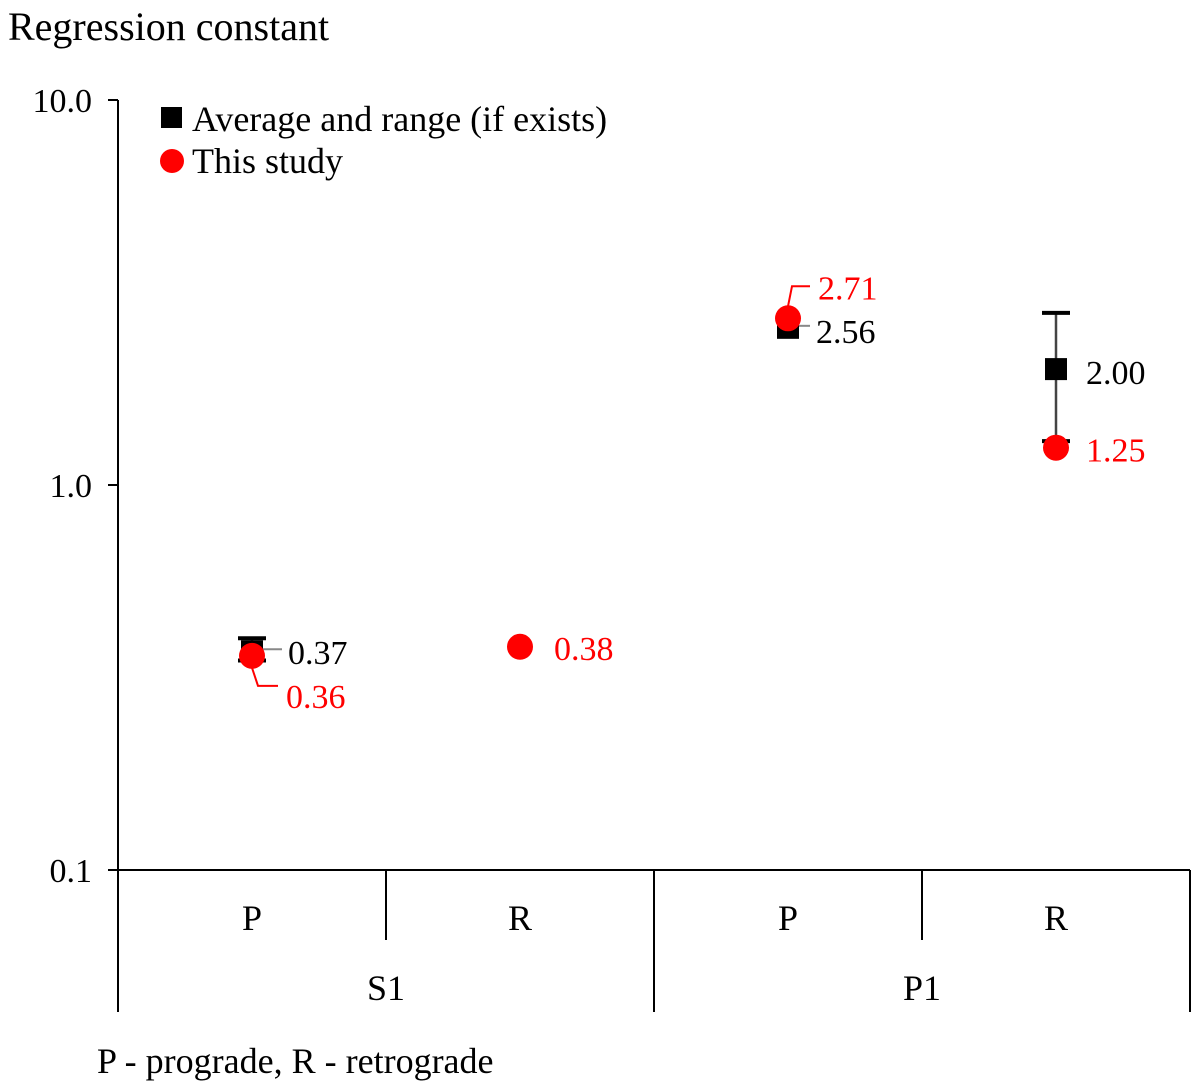 The width and height of the screenshot is (1200, 1087). I want to click on study-data-label: 0.36, so click(316, 697).